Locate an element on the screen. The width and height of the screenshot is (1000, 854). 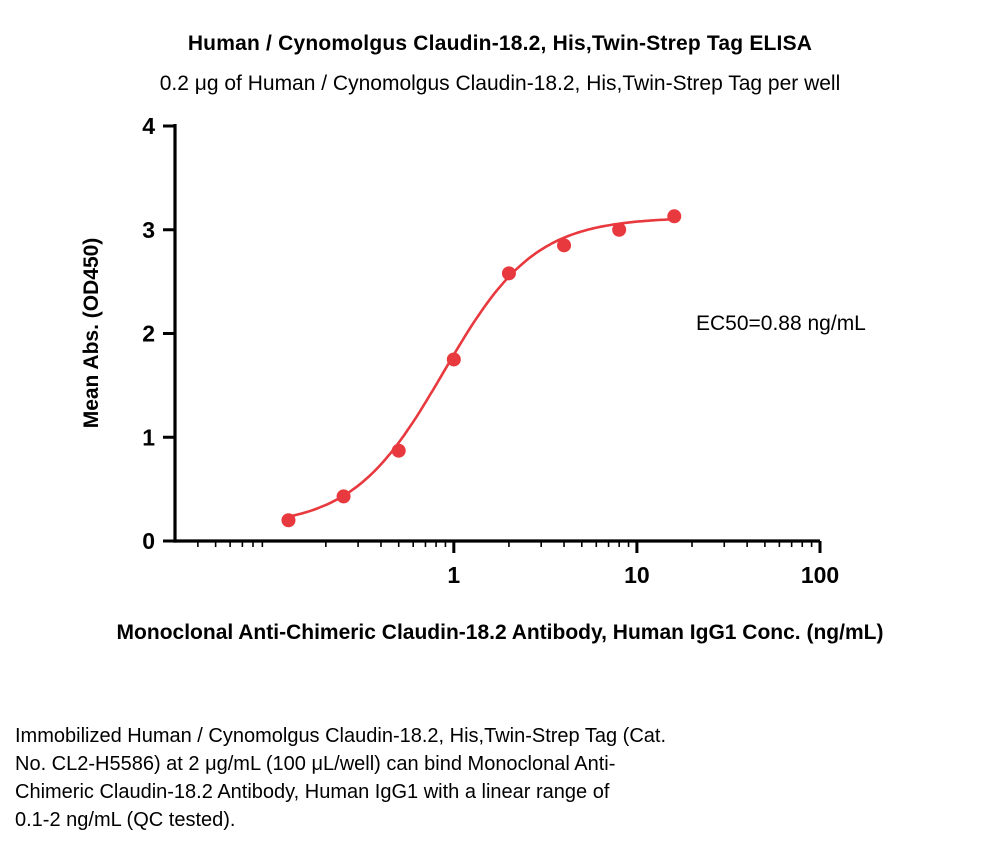
fit-curve is located at coordinates (481, 367).